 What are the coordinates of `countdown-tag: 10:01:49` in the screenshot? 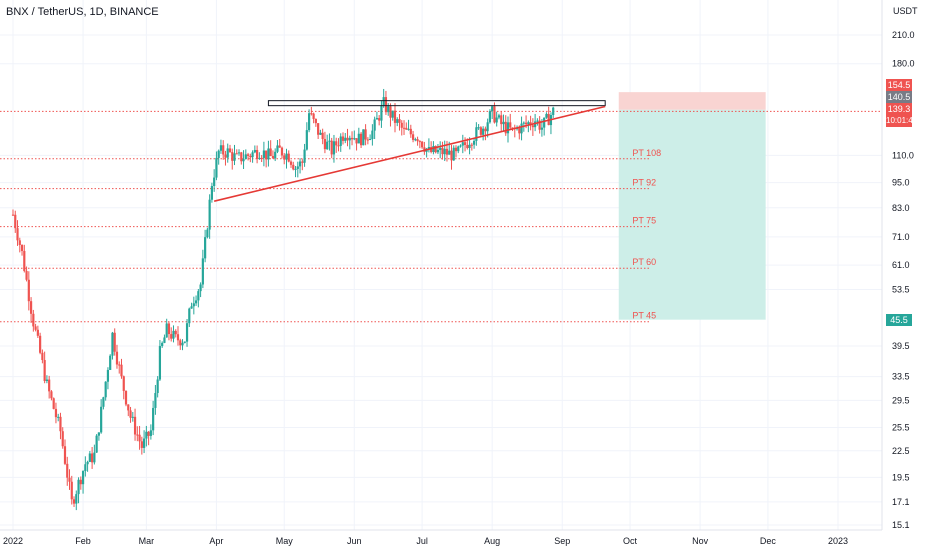 It's located at (902, 121).